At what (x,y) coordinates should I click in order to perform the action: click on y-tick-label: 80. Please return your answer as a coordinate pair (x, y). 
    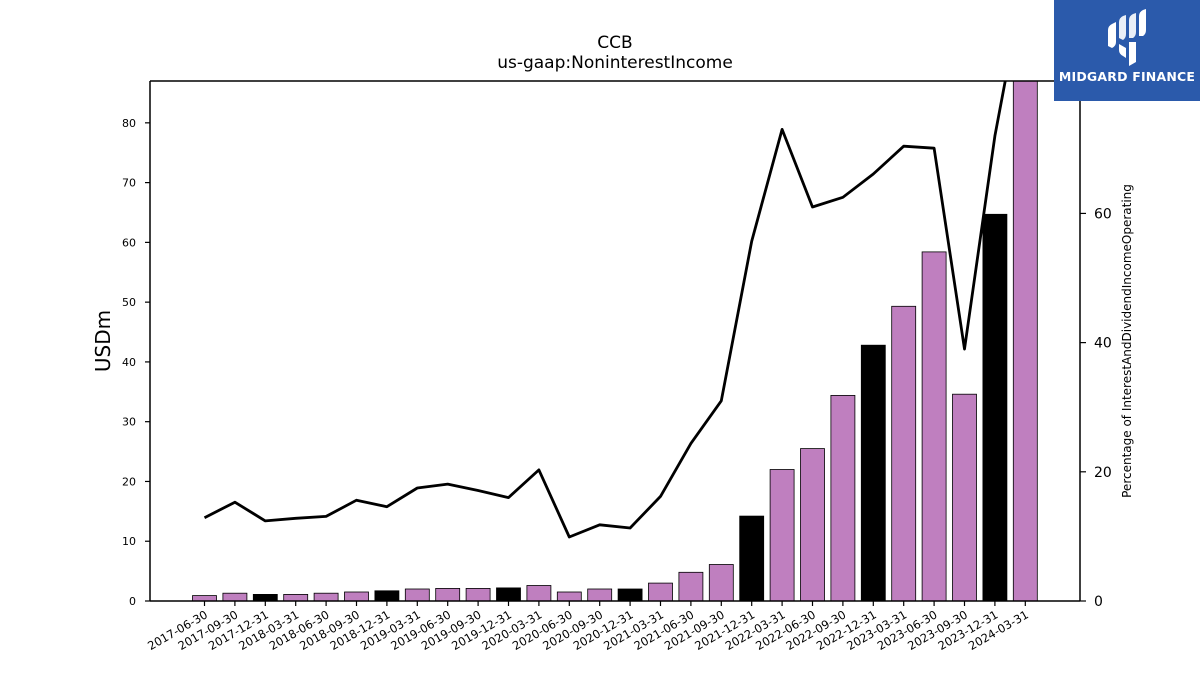
    Looking at the image, I should click on (129, 123).